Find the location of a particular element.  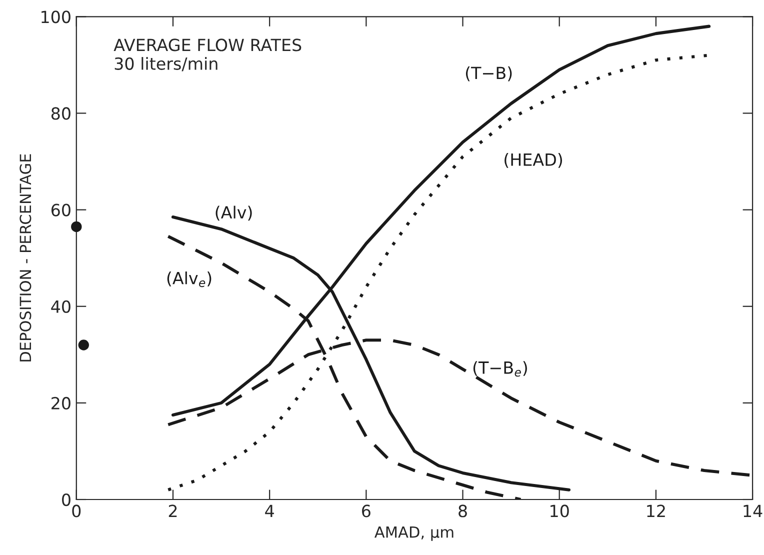

x-tick-label: 8 is located at coordinates (462, 511).